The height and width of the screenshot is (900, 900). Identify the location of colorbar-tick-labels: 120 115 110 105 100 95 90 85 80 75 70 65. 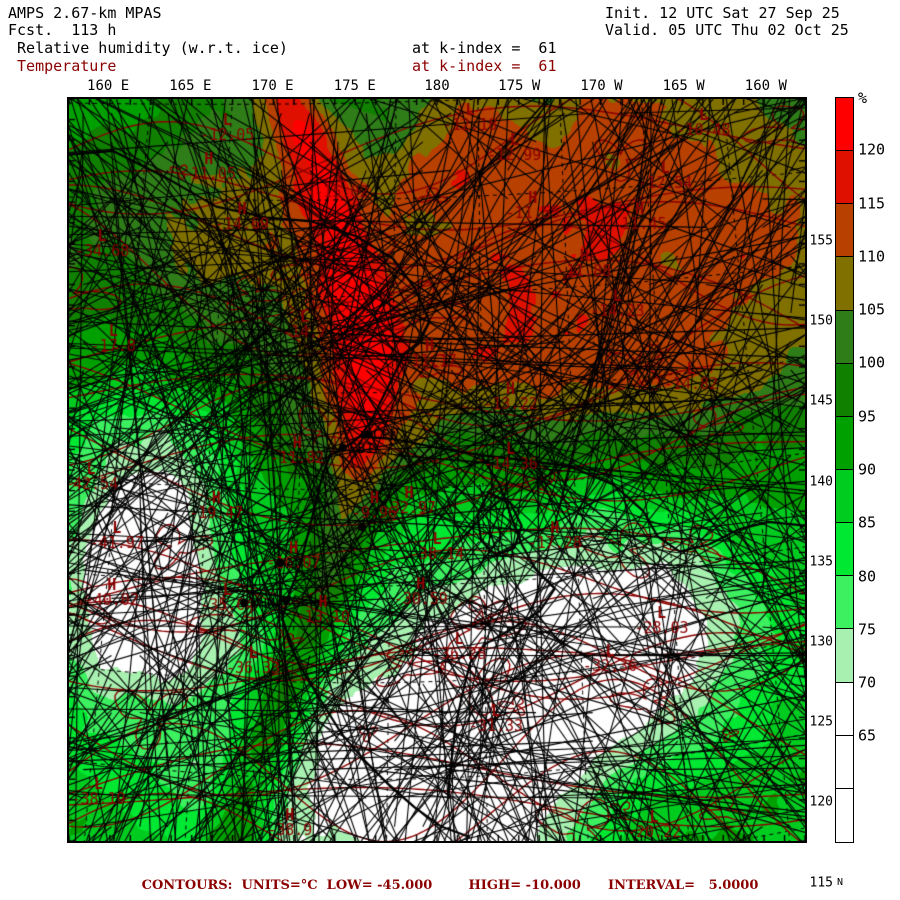
(878, 470).